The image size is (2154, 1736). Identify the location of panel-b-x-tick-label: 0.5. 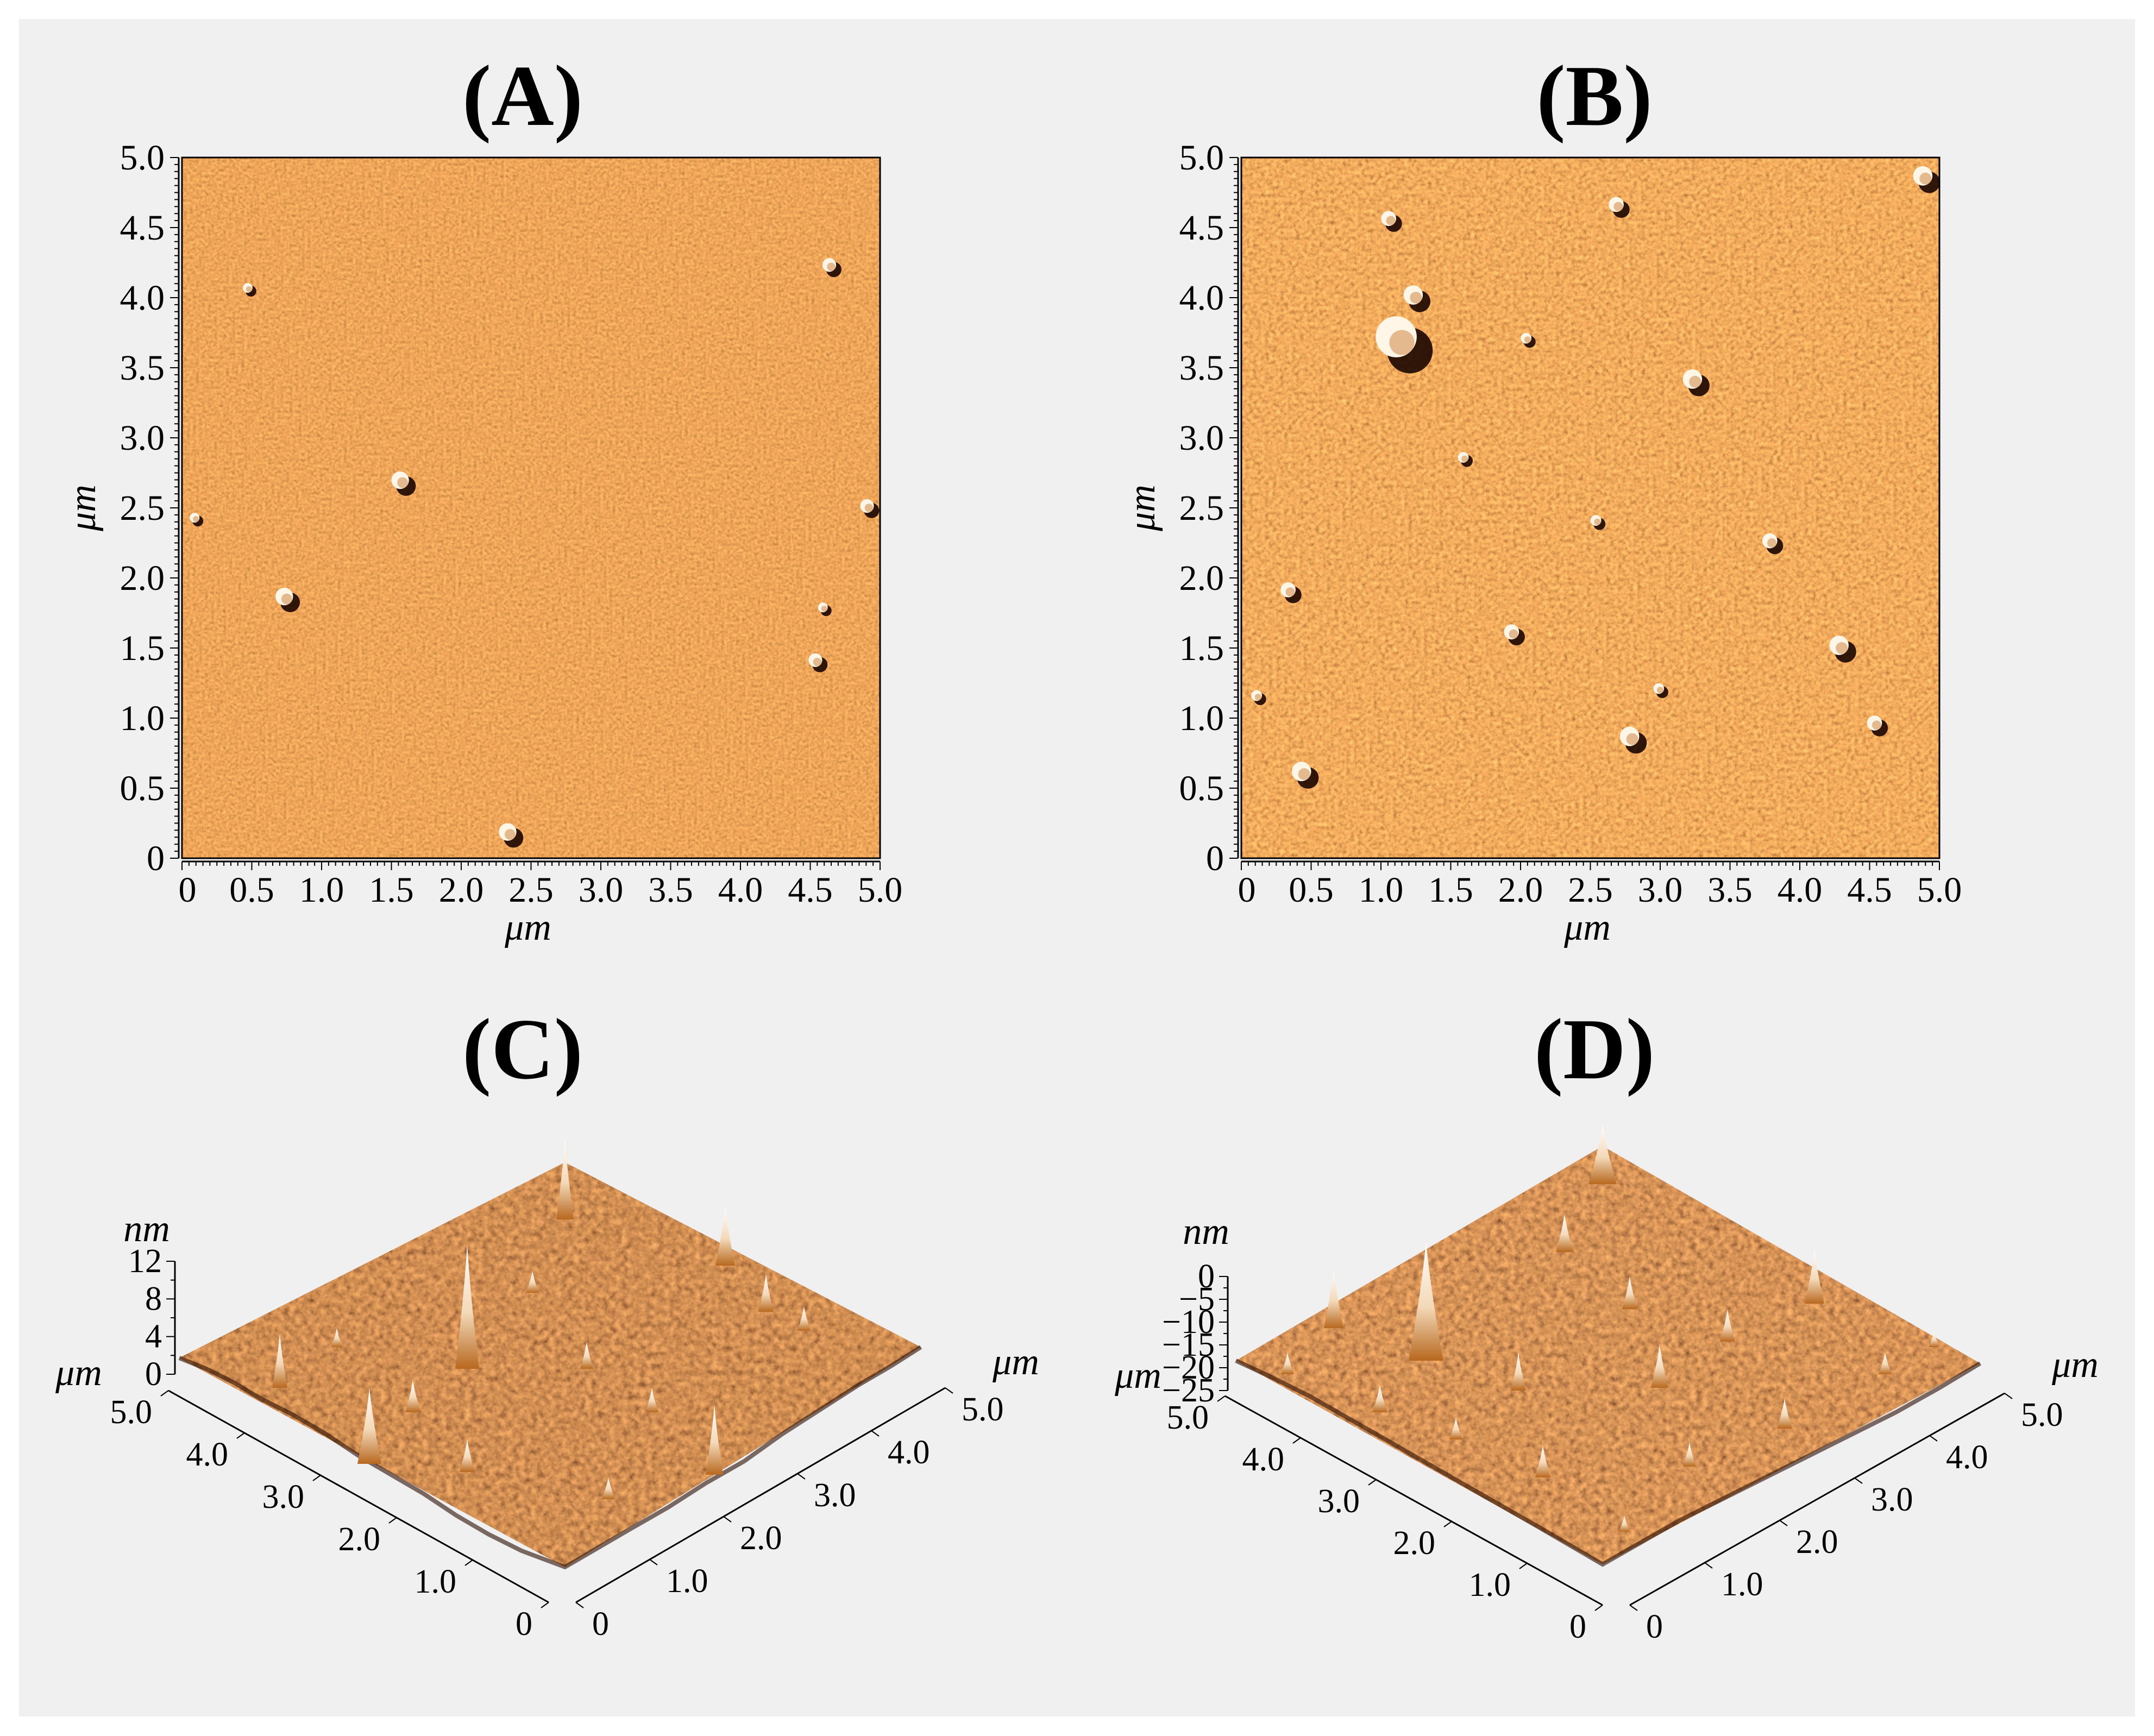
(1312, 890).